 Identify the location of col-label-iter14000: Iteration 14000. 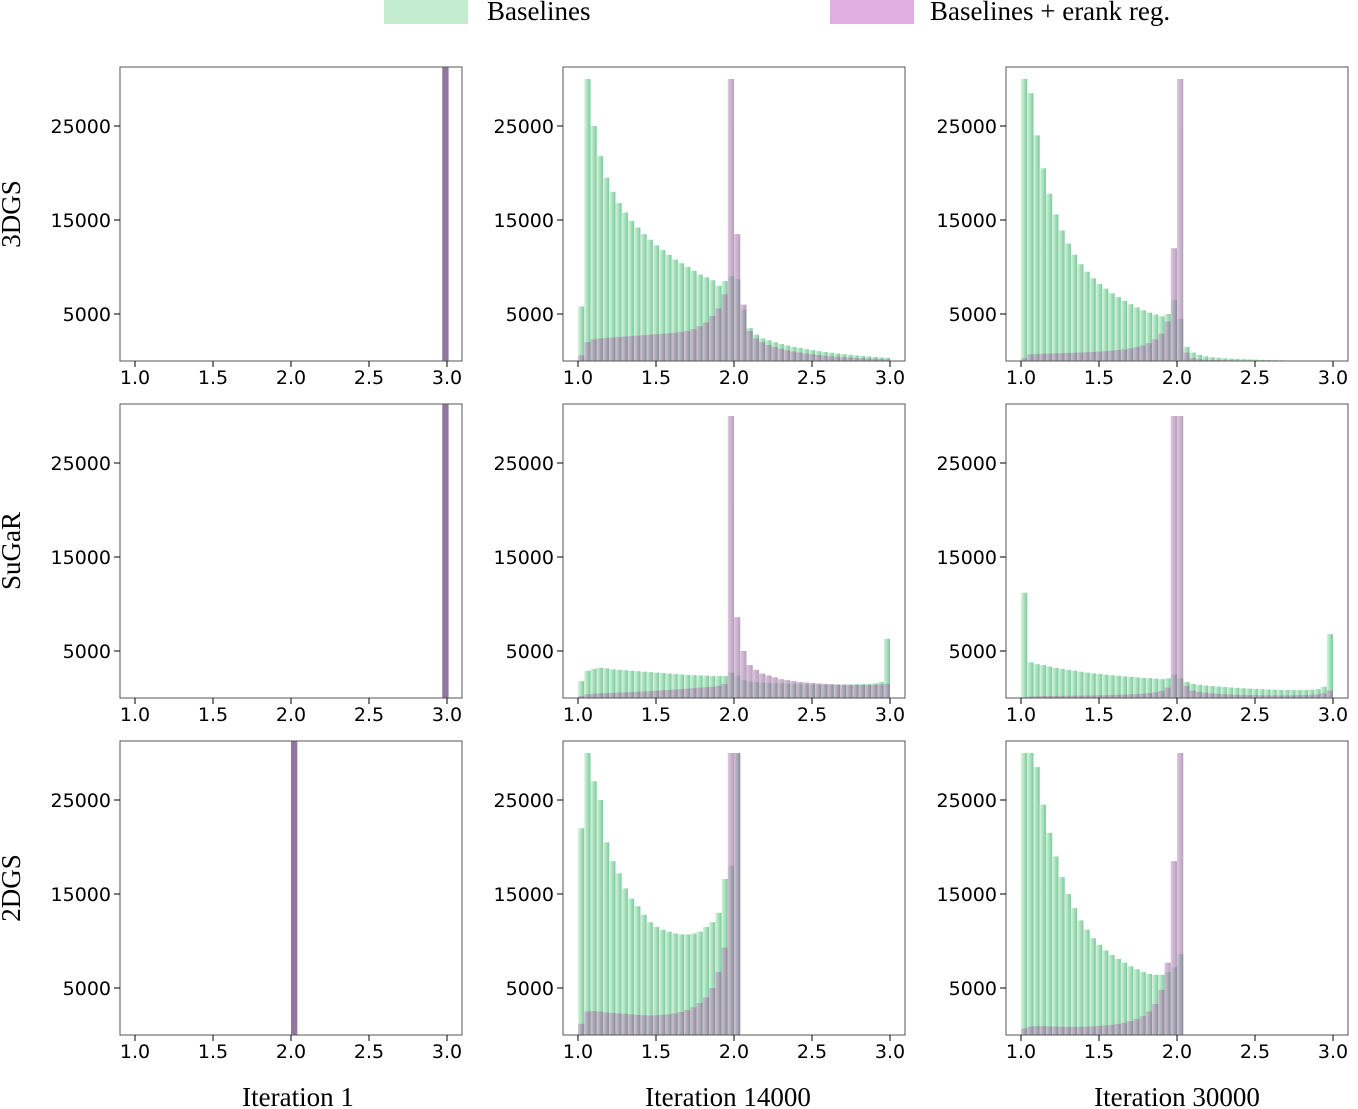
(728, 1095).